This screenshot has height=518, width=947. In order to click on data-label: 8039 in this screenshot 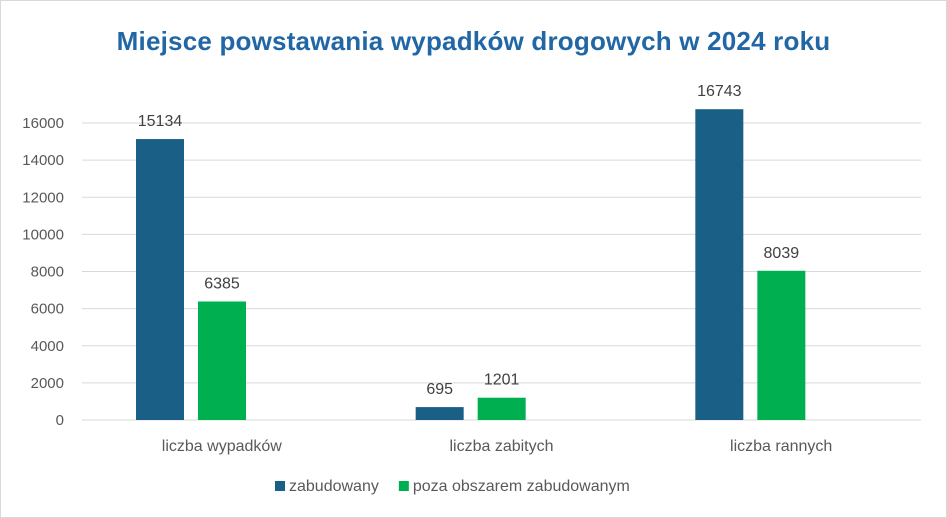, I will do `click(782, 253)`.